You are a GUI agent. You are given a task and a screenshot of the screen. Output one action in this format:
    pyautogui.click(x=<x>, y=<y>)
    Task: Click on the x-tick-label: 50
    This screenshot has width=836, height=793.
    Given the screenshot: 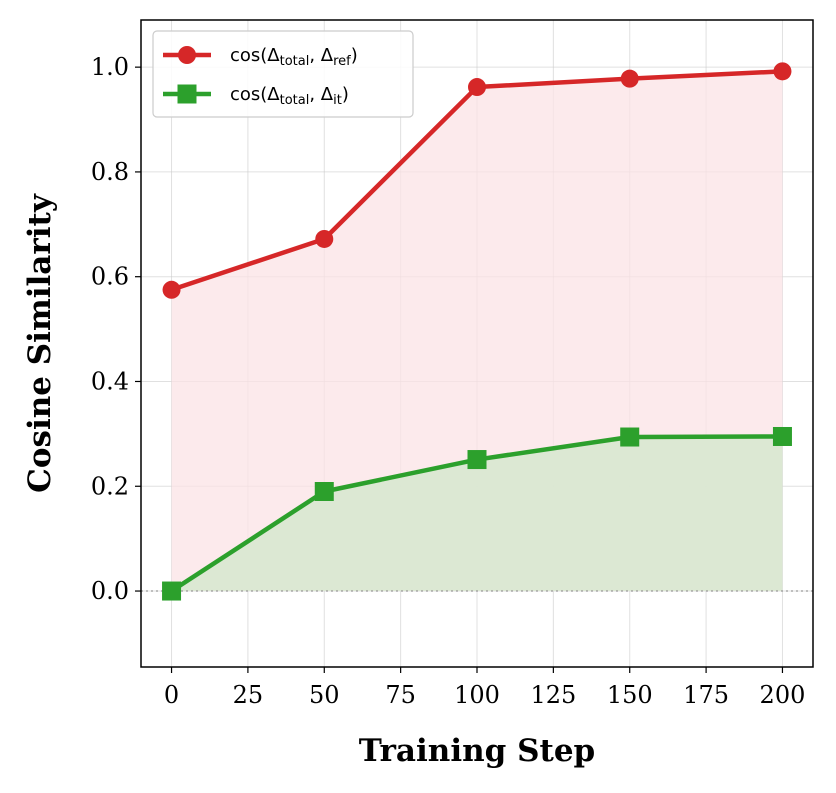 What is the action you would take?
    pyautogui.click(x=324, y=695)
    